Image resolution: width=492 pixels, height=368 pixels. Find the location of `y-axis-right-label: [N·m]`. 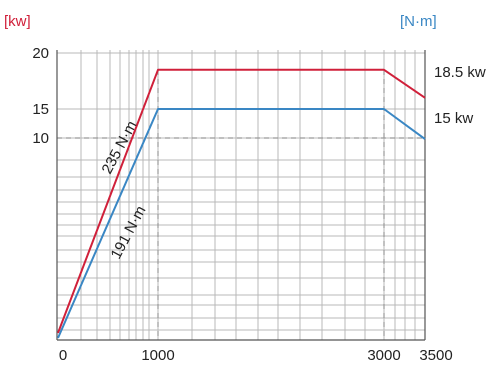

y-axis-right-label: [N·m] is located at coordinates (418, 21).